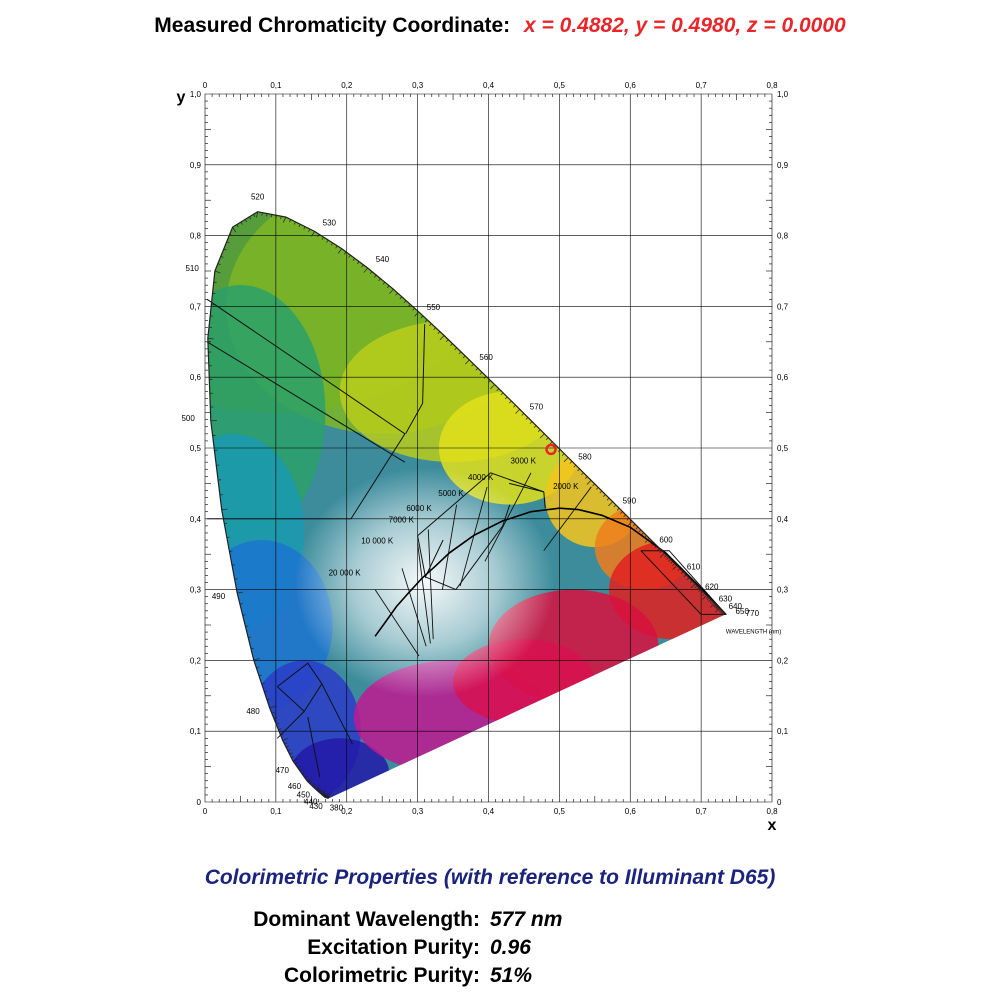 The image size is (1000, 1000). What do you see at coordinates (779, 802) in the screenshot?
I see `y-tick-label-right: 0` at bounding box center [779, 802].